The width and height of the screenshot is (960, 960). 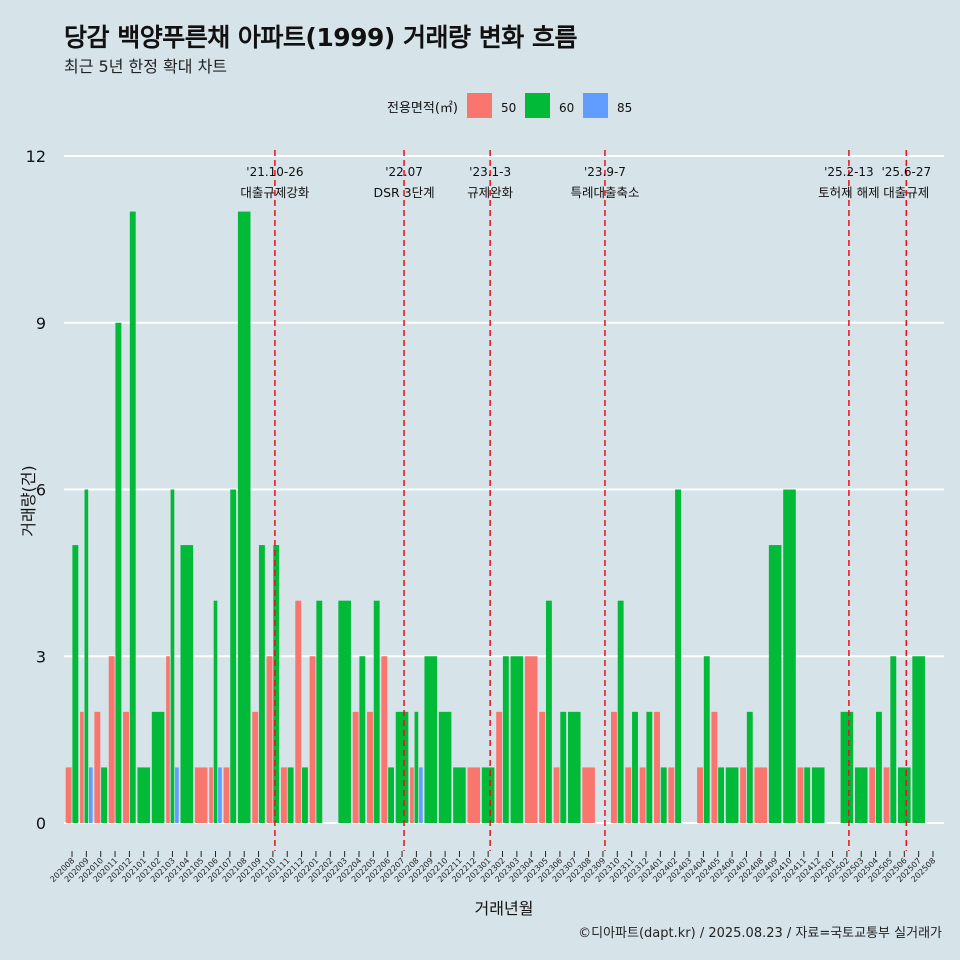 What do you see at coordinates (490, 192) in the screenshot?
I see `event-label: 규제완화` at bounding box center [490, 192].